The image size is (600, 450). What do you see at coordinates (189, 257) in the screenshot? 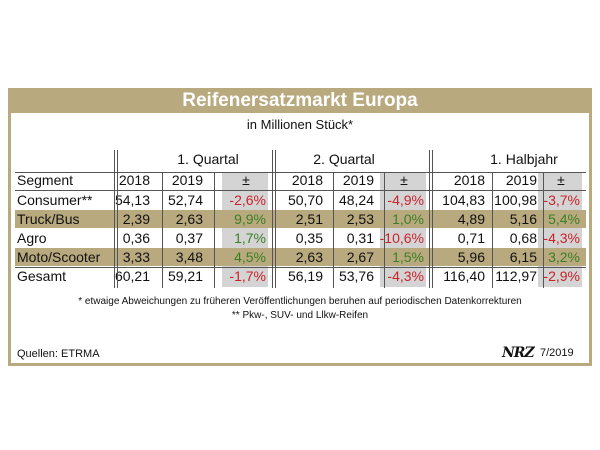
I see `table-cell: 3,48` at bounding box center [189, 257].